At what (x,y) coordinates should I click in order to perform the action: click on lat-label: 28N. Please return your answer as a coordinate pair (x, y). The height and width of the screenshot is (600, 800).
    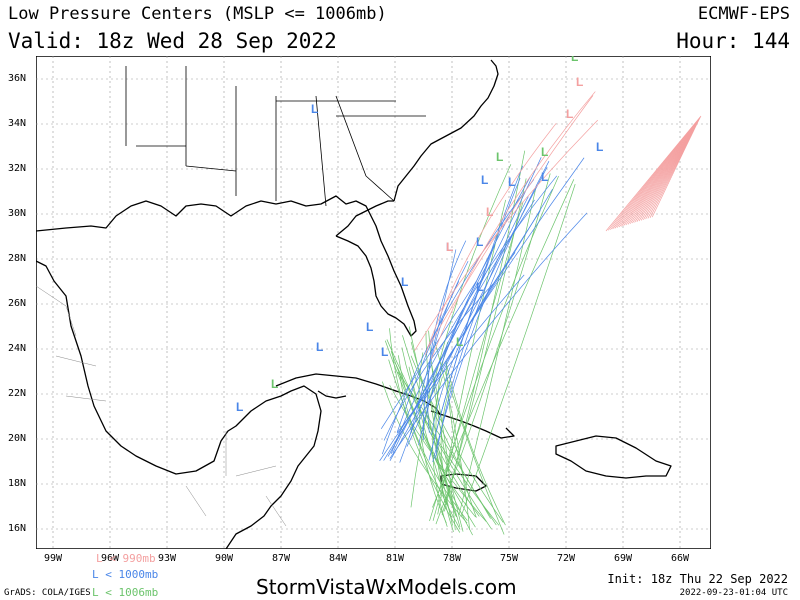
    Looking at the image, I should click on (17, 258).